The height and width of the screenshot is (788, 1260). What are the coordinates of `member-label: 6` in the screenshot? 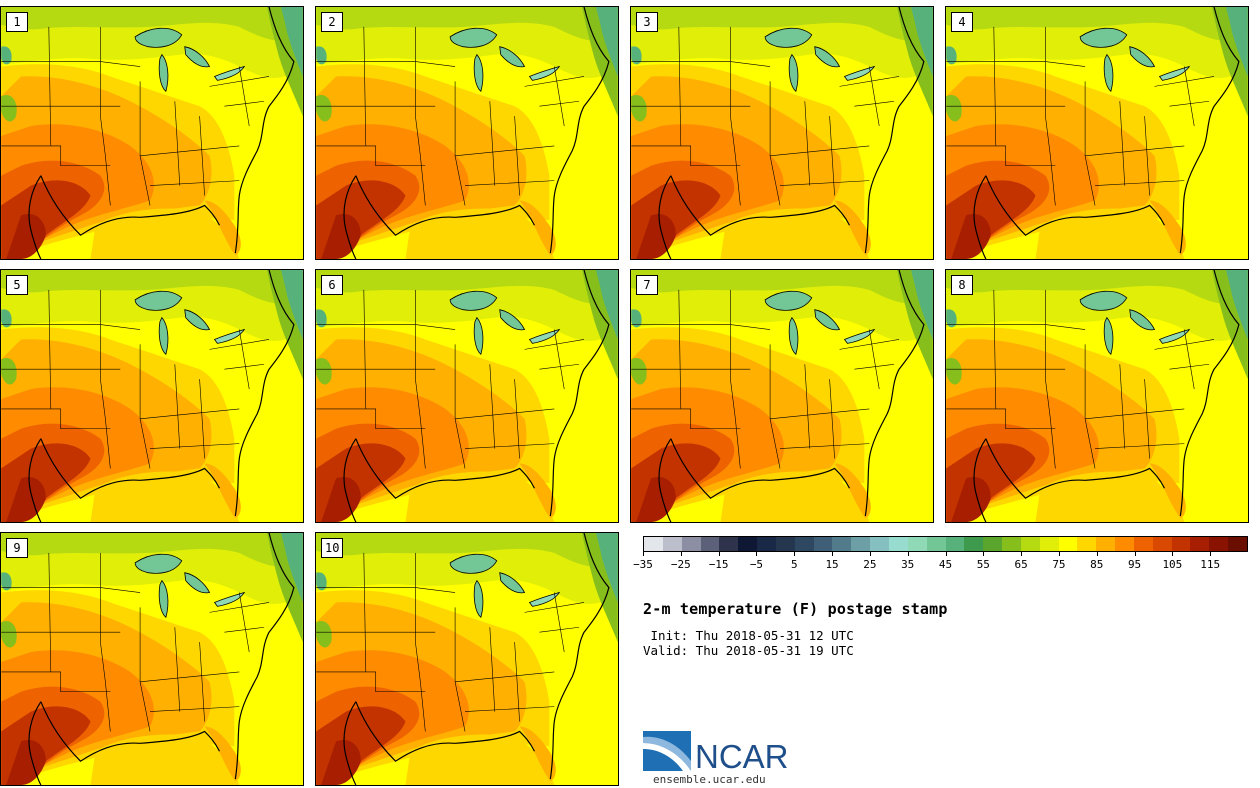 It's located at (332, 285).